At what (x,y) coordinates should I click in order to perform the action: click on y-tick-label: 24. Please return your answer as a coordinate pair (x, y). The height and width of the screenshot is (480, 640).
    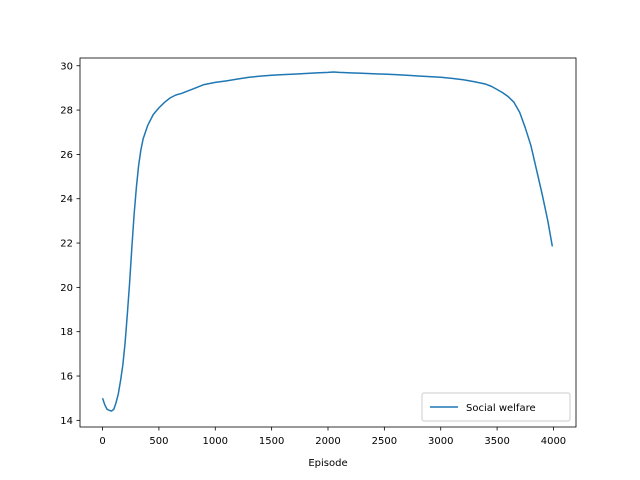
    Looking at the image, I should click on (66, 199).